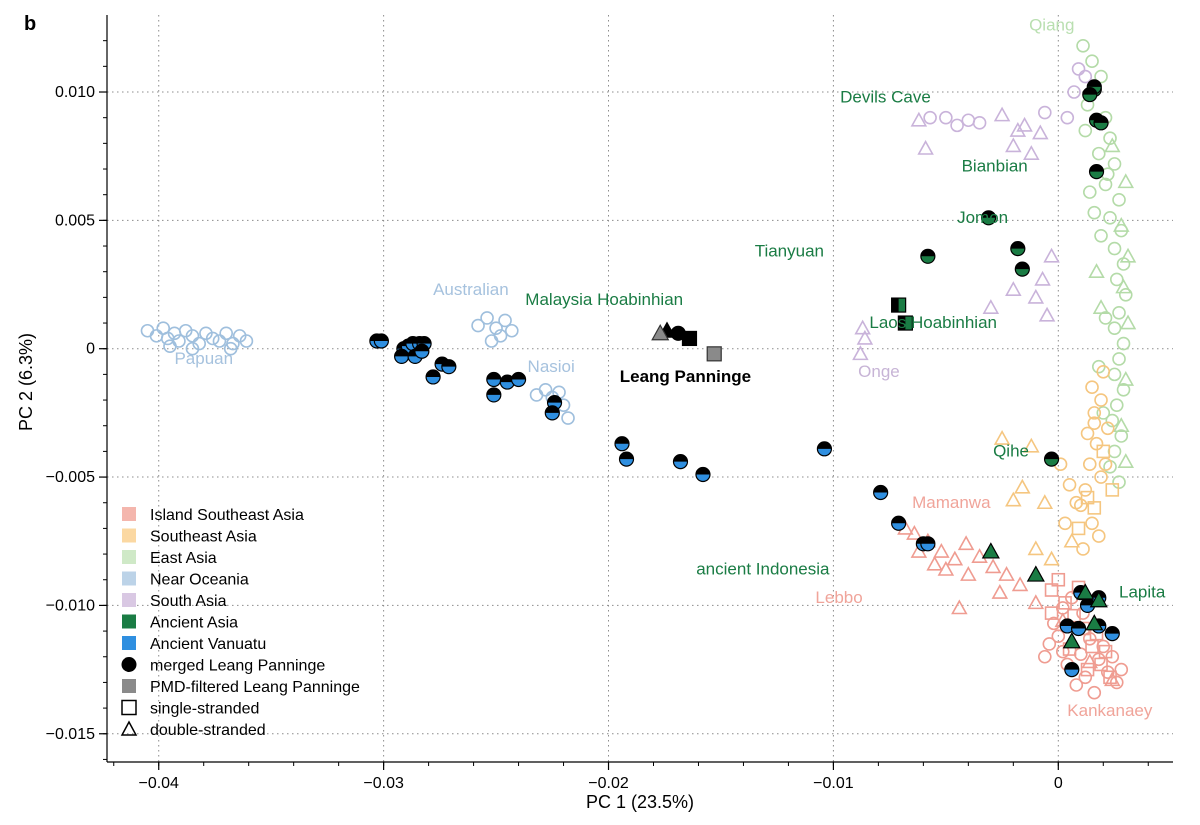 This screenshot has height=825, width=1200. Describe the element at coordinates (70, 477) in the screenshot. I see `y-tick-label: −0.005` at that location.